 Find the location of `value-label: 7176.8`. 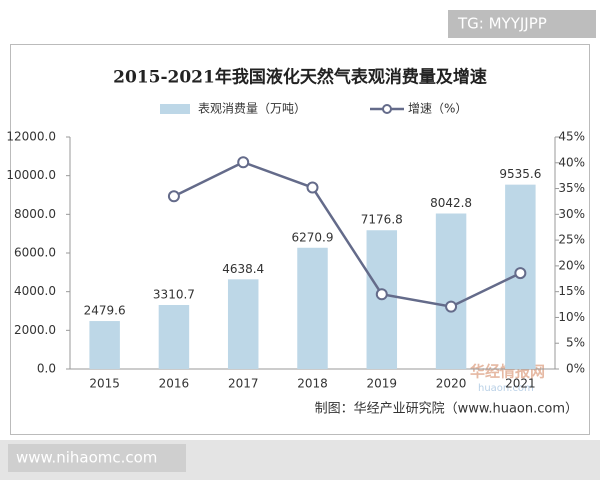

value-label: 7176.8 is located at coordinates (382, 220).